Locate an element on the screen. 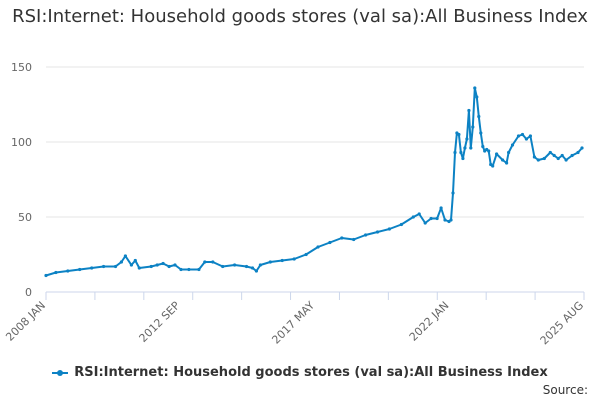 Image resolution: width=600 pixels, height=400 pixels. y-tick-label: 50 is located at coordinates (25, 217).